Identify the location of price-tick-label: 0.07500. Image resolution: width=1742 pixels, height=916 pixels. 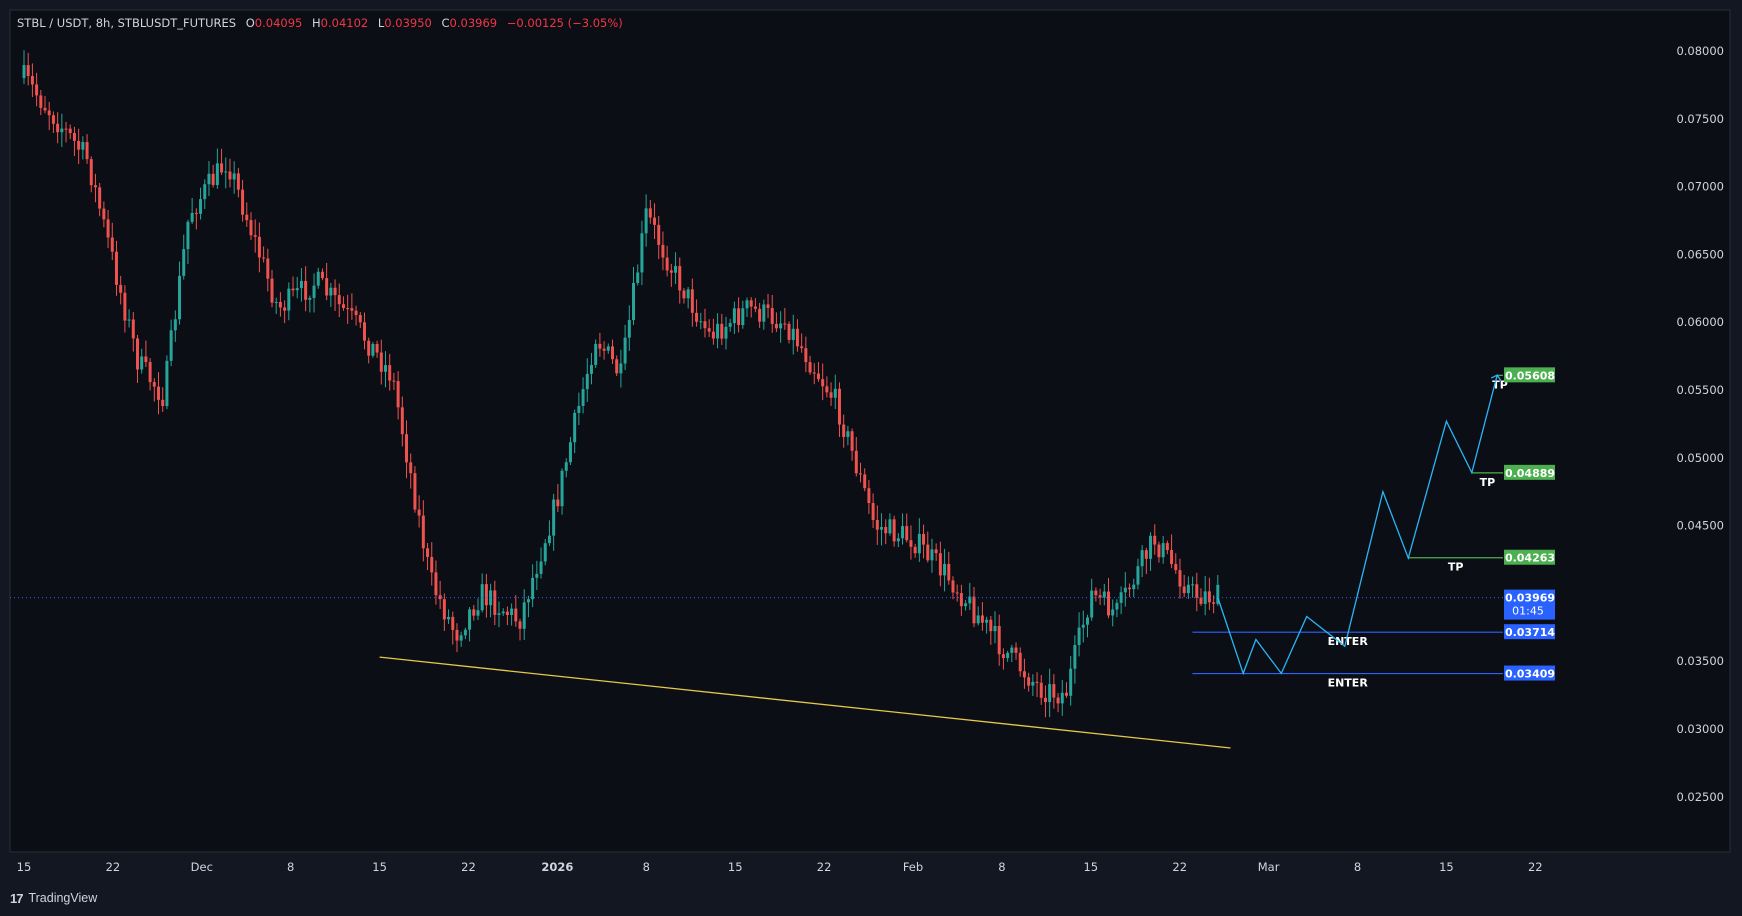
(1700, 119).